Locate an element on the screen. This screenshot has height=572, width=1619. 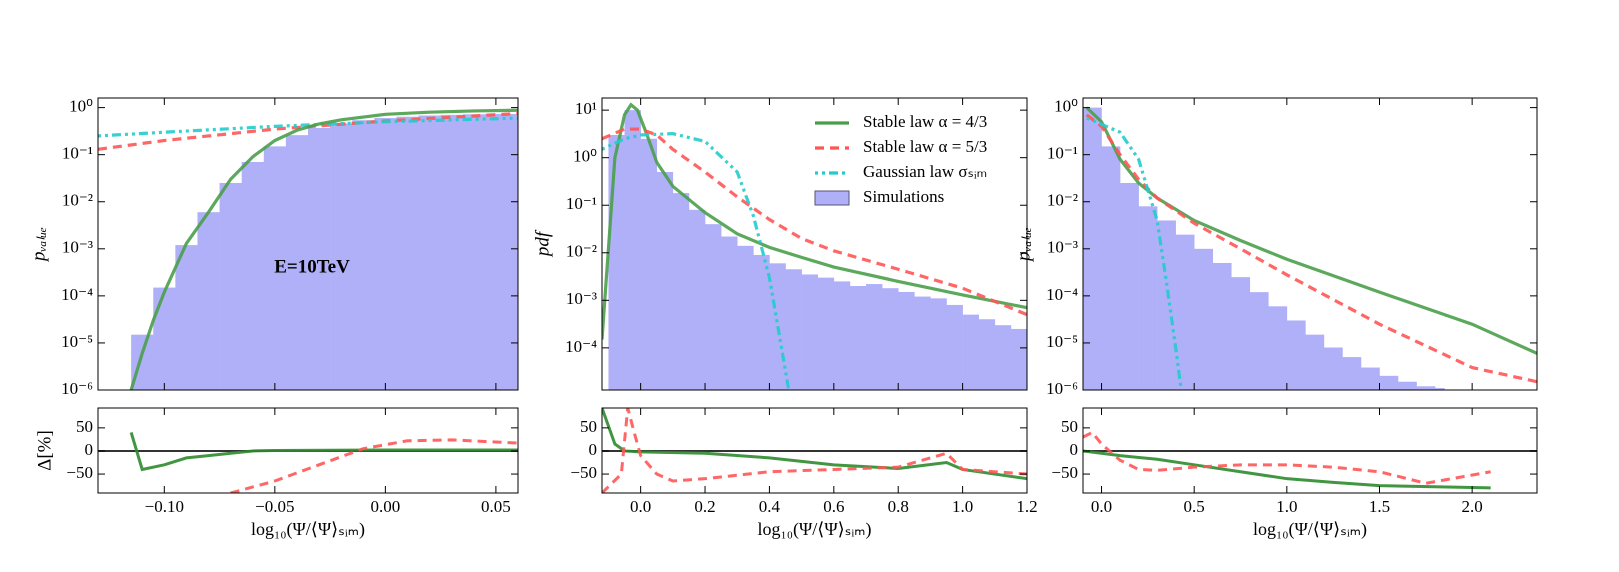
y-axis-label: Δ[%] is located at coordinates (44, 450).